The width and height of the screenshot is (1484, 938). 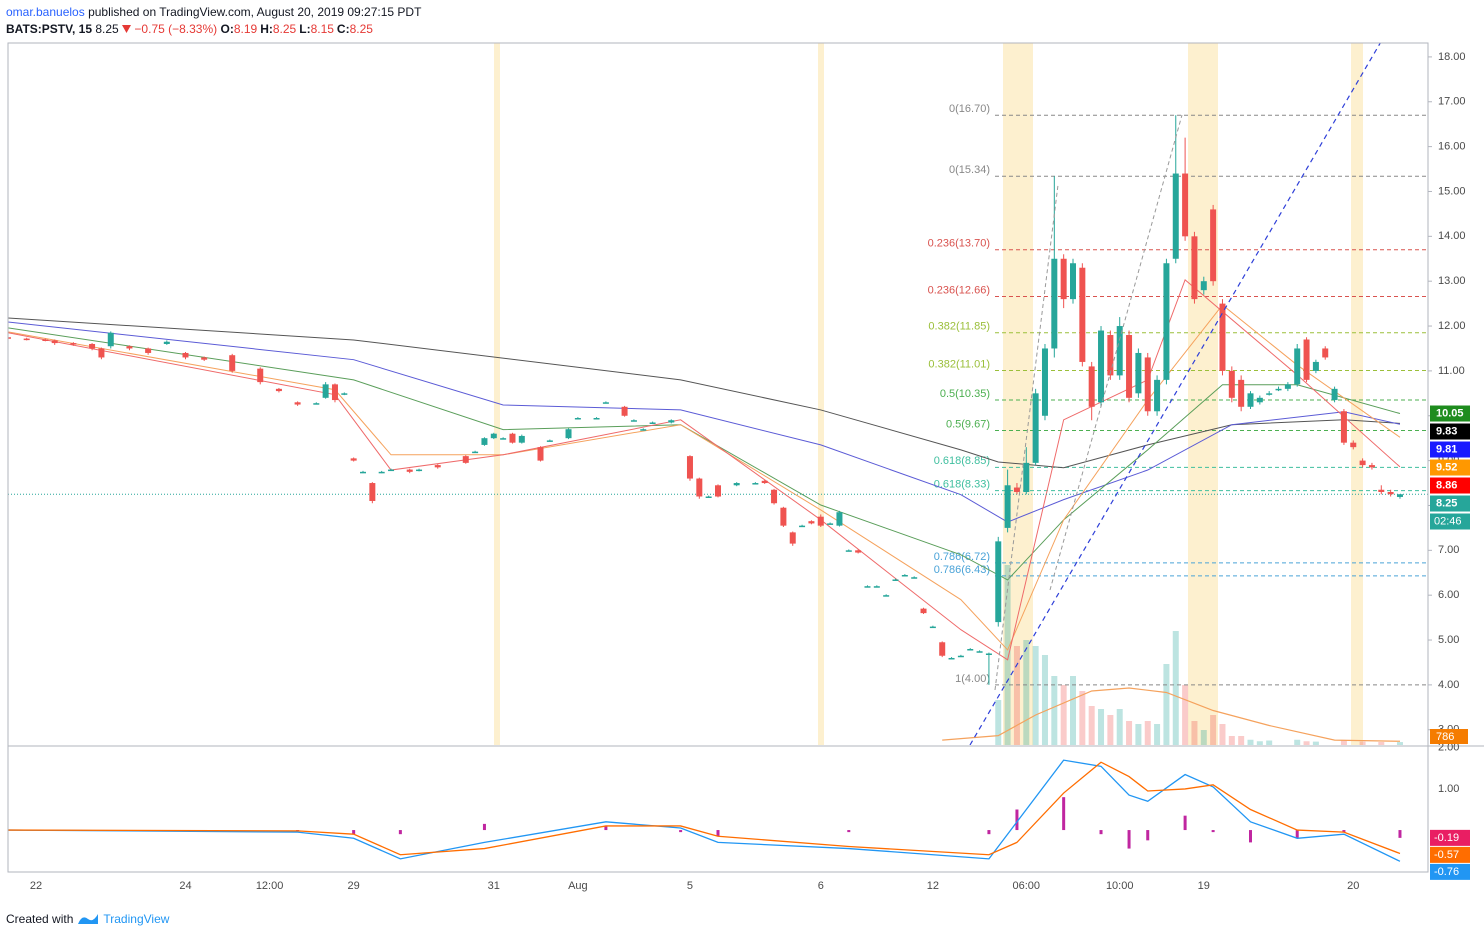 I want to click on price-label: 8.25, so click(x=1446, y=503).